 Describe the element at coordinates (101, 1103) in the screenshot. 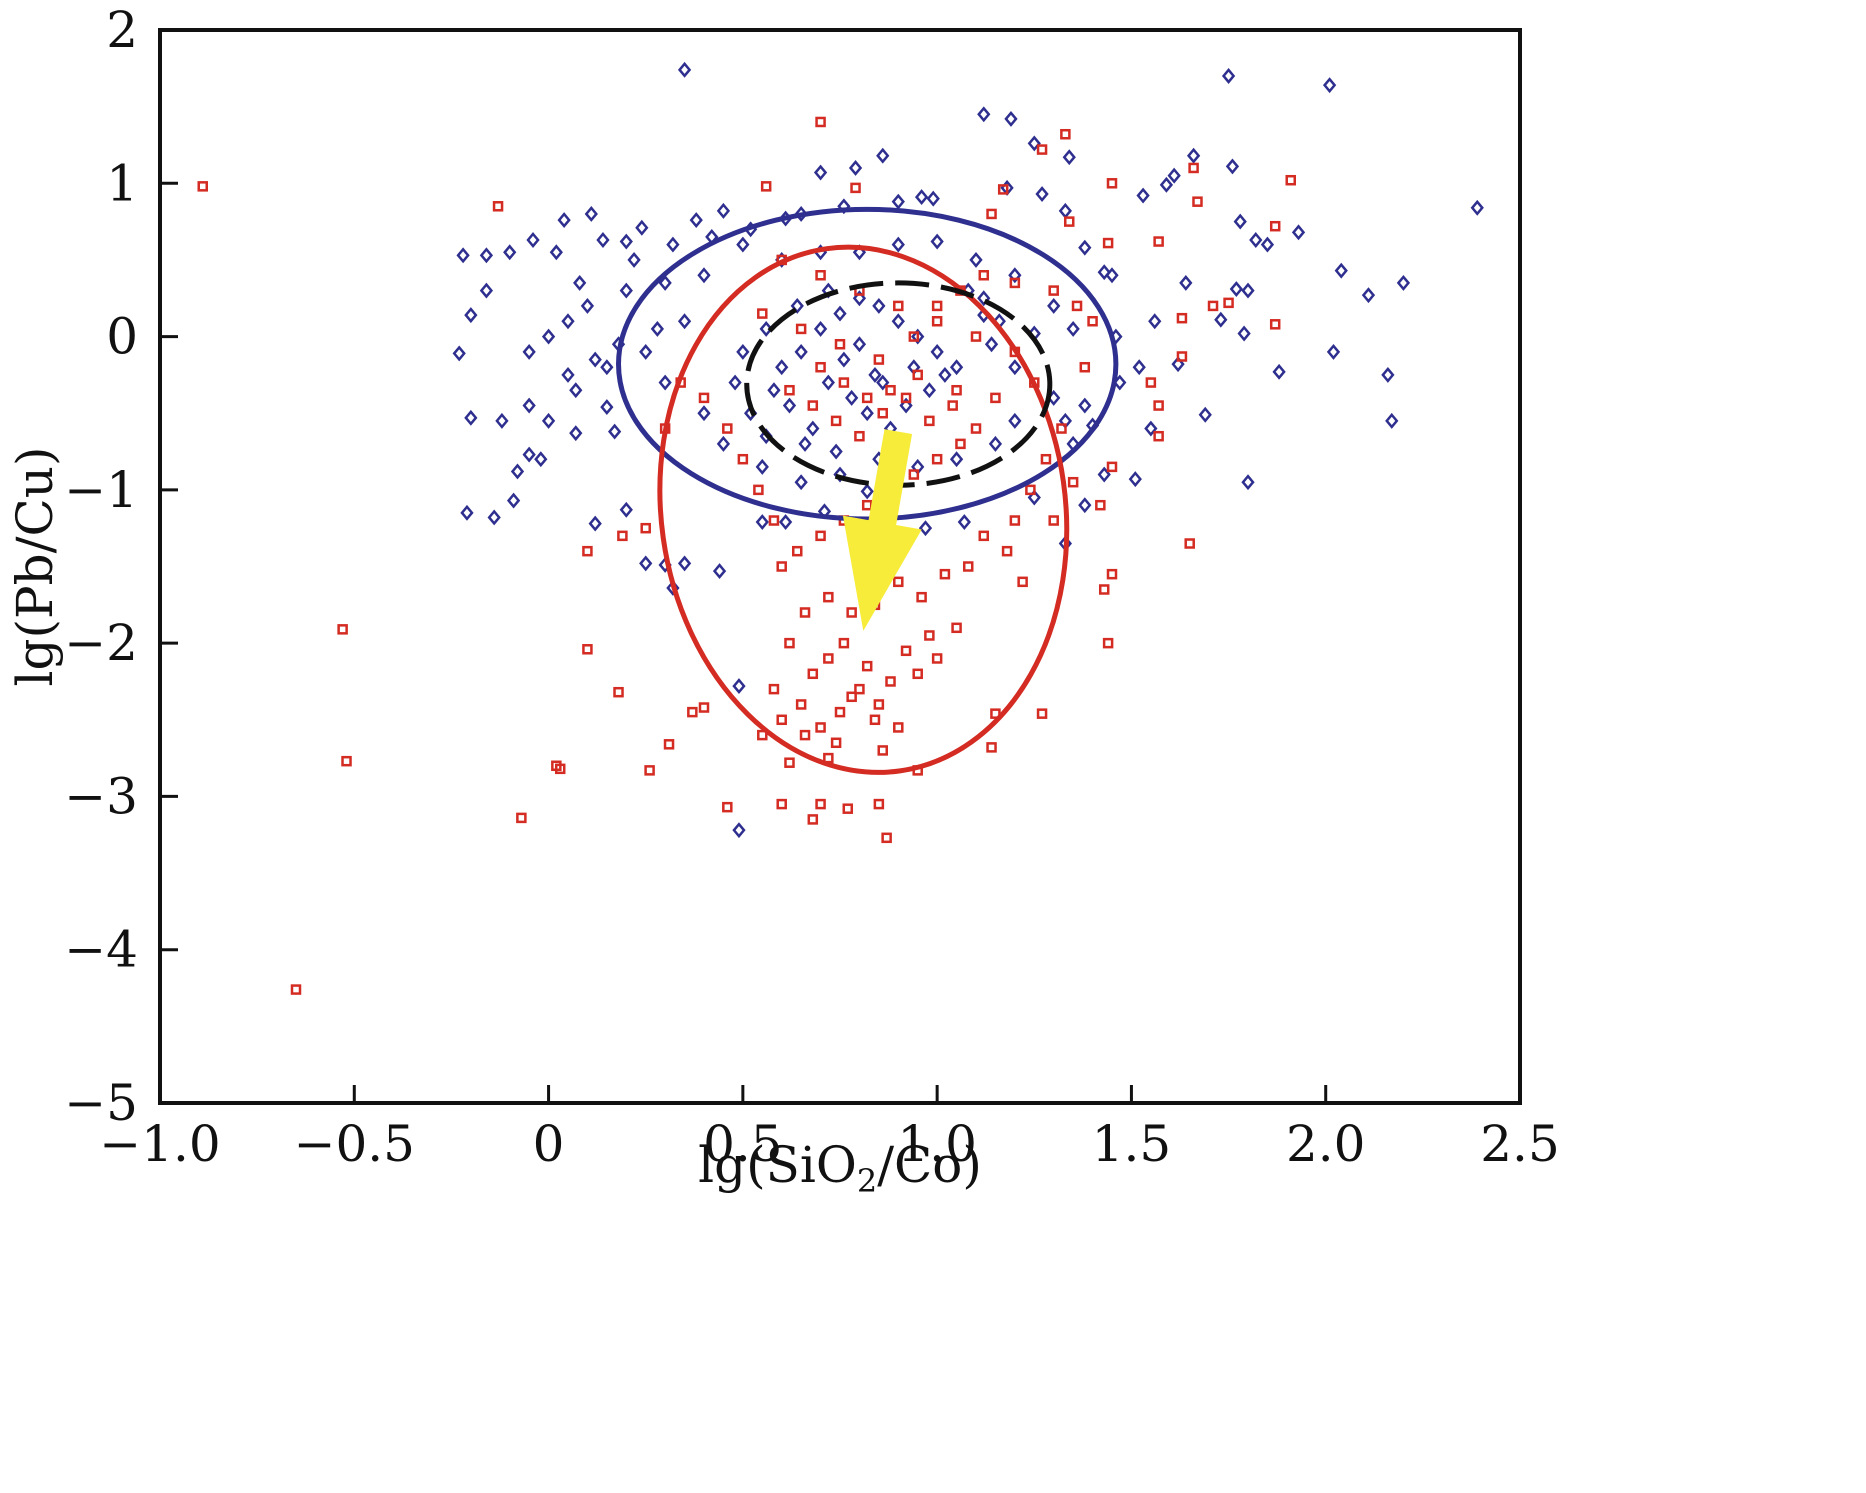

I see `y-tick-label: −5` at that location.